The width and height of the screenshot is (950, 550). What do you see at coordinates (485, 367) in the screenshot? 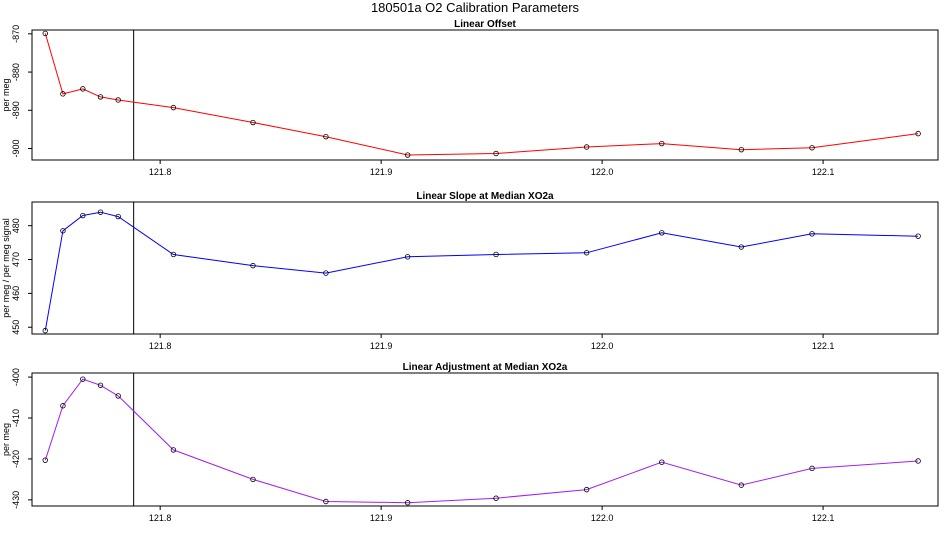
I see `panel-title: Linear Adjustment at Median XO2a` at bounding box center [485, 367].